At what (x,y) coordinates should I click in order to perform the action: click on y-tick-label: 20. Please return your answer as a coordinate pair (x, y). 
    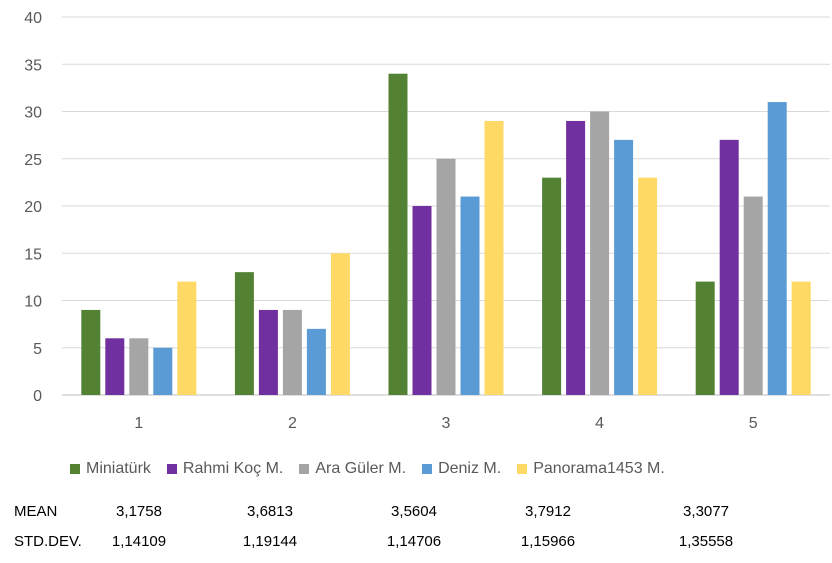
    Looking at the image, I should click on (33, 207).